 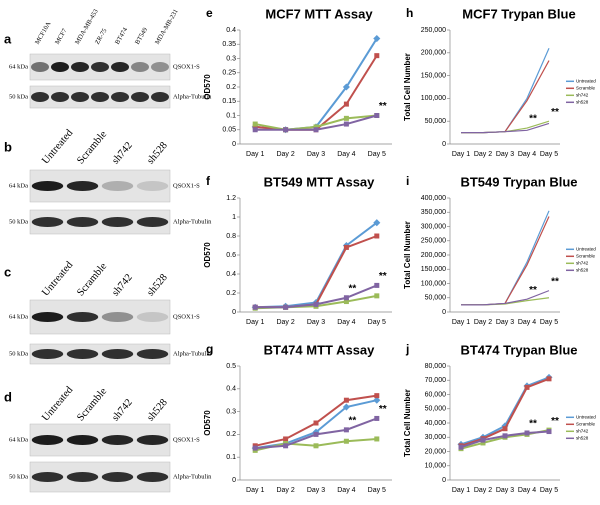 I want to click on y-tick-label: 100,000, so click(x=433, y=283).